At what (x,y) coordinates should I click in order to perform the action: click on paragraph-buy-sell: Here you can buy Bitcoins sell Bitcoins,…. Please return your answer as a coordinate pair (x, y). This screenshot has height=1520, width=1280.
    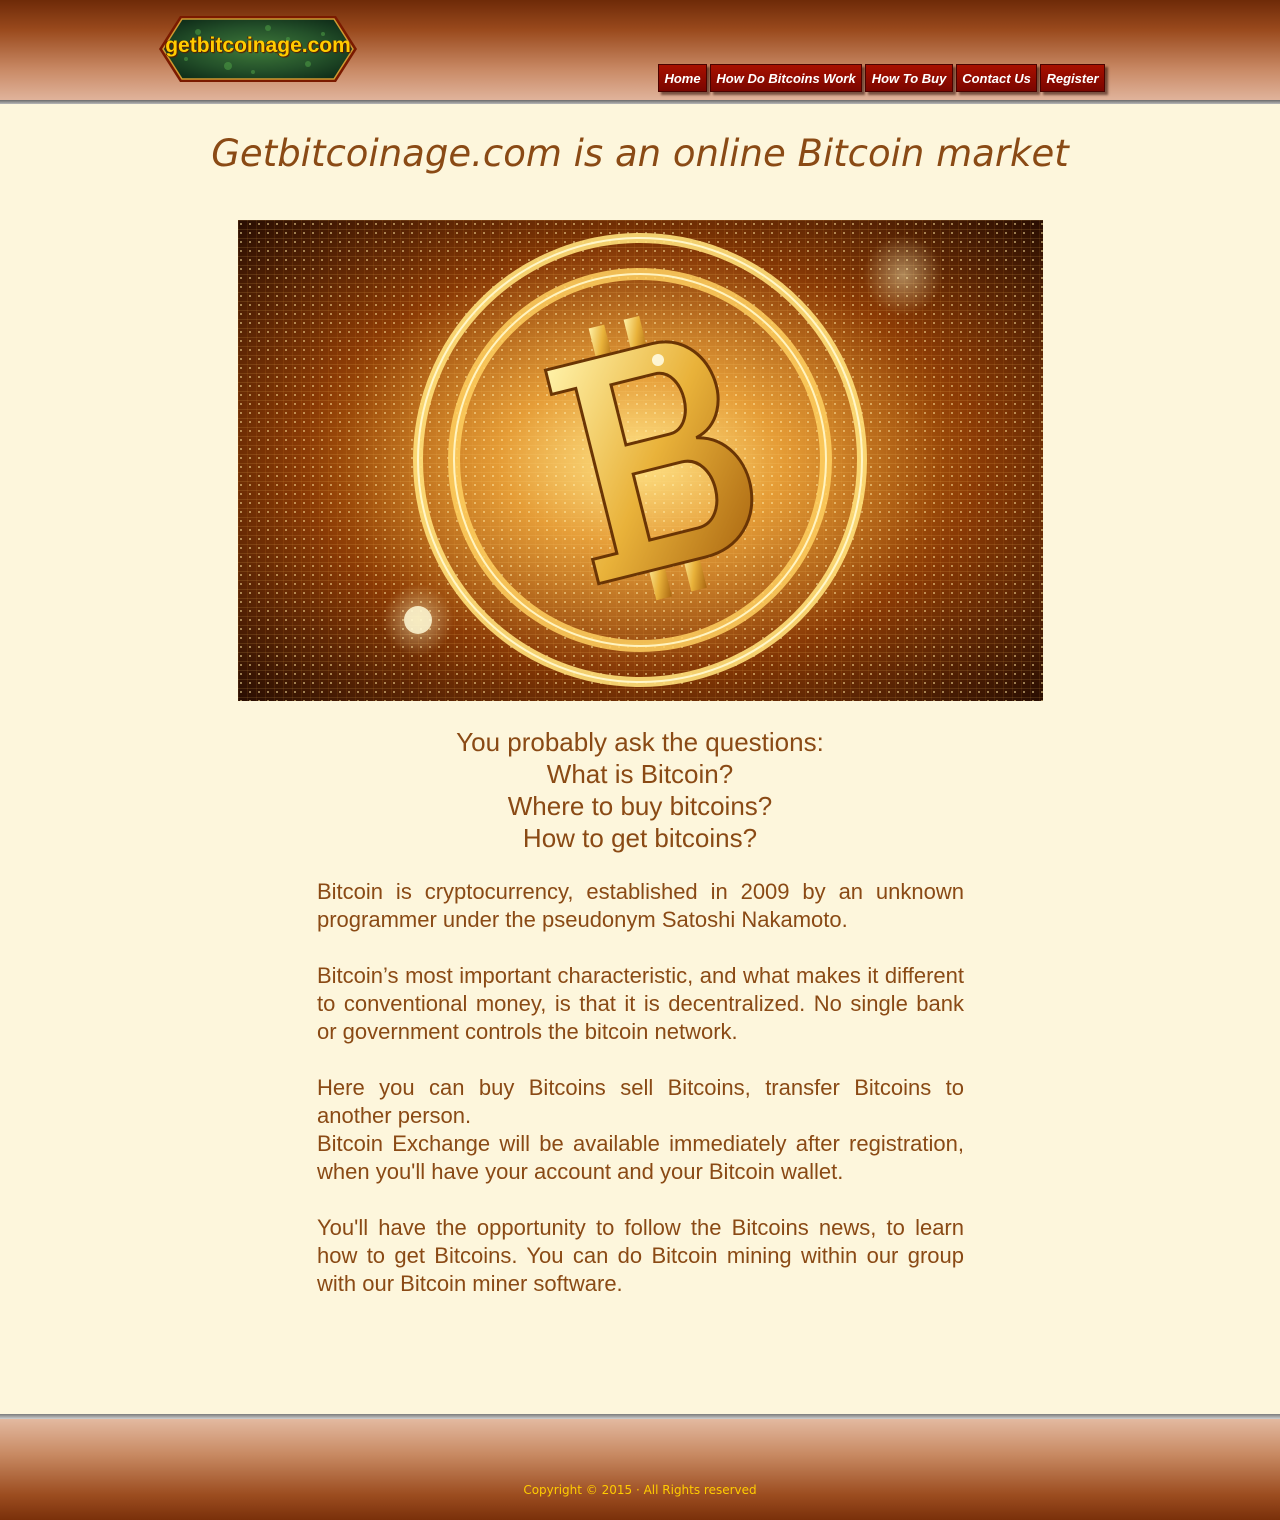
    Looking at the image, I should click on (640, 1101).